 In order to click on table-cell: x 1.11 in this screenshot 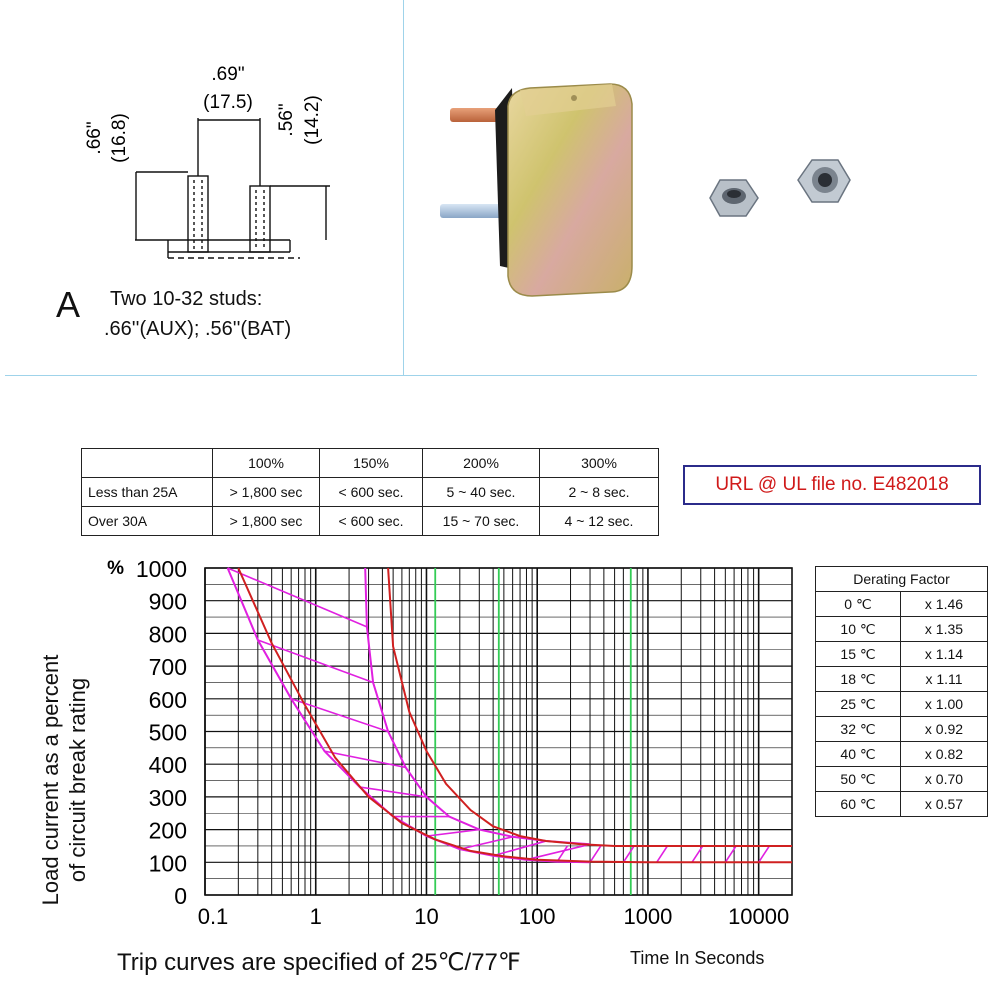, I will do `click(944, 679)`.